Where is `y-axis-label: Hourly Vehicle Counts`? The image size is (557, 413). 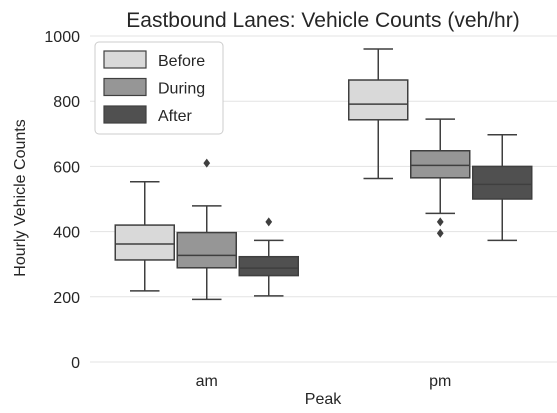 y-axis-label: Hourly Vehicle Counts is located at coordinates (20, 197).